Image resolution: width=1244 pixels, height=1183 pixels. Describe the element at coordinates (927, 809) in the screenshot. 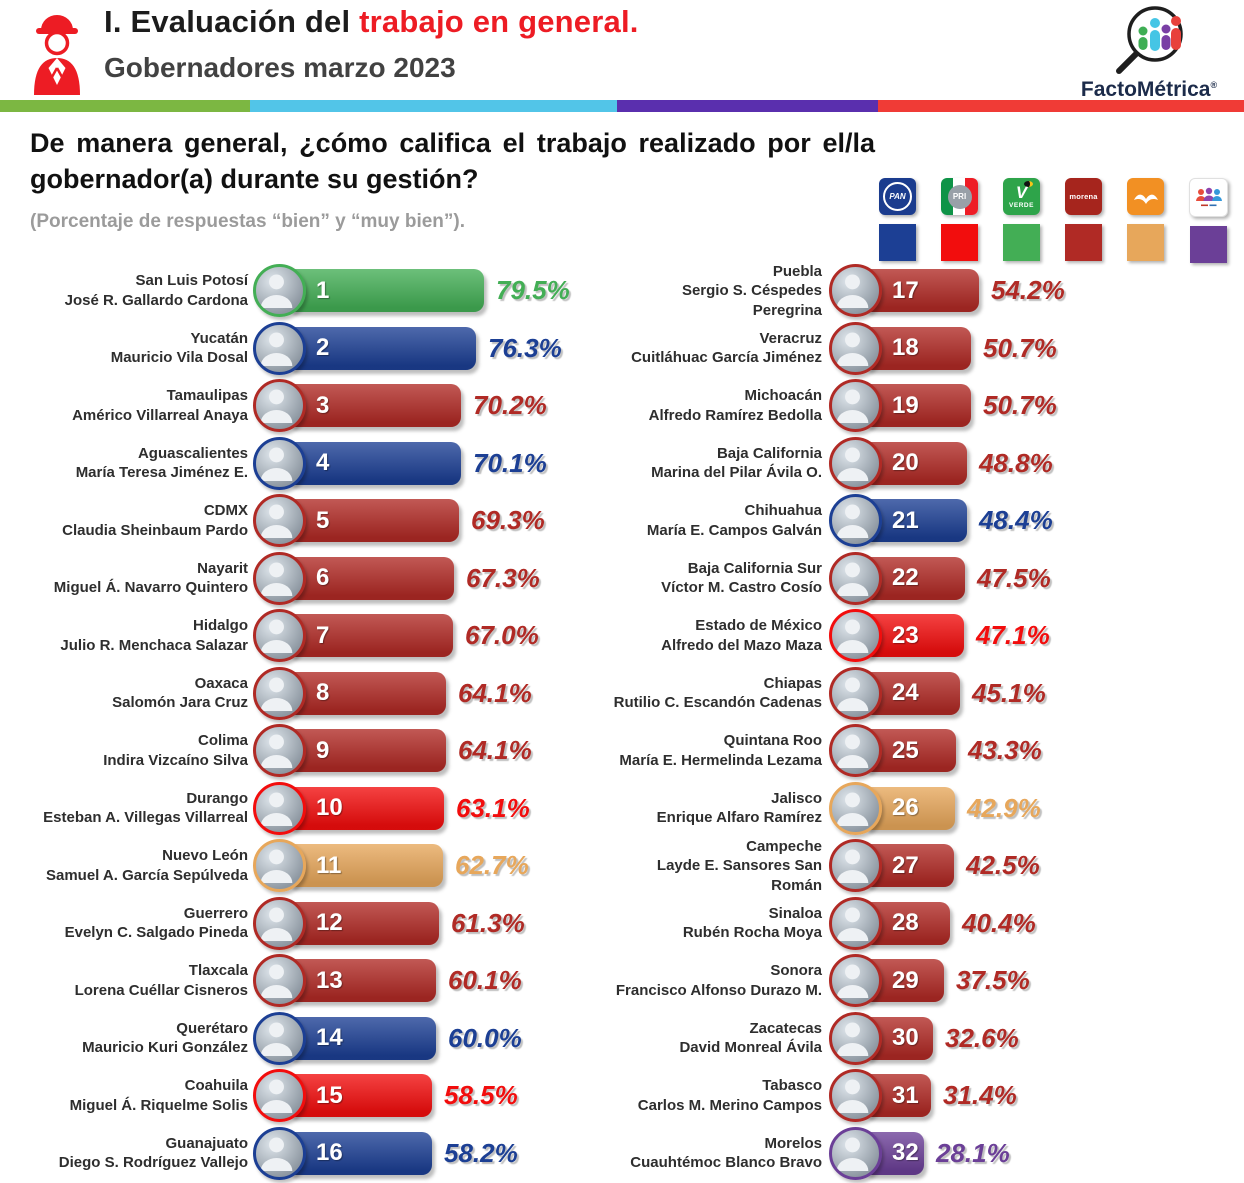

I see `governor-row: Jalisco Enrique Alfaro Ramírez 26 42.9%` at that location.